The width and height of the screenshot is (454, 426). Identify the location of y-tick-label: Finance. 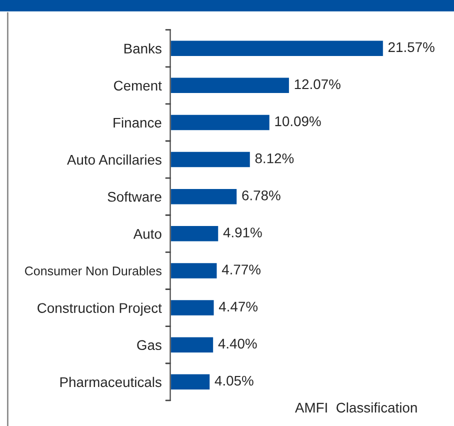
(138, 122).